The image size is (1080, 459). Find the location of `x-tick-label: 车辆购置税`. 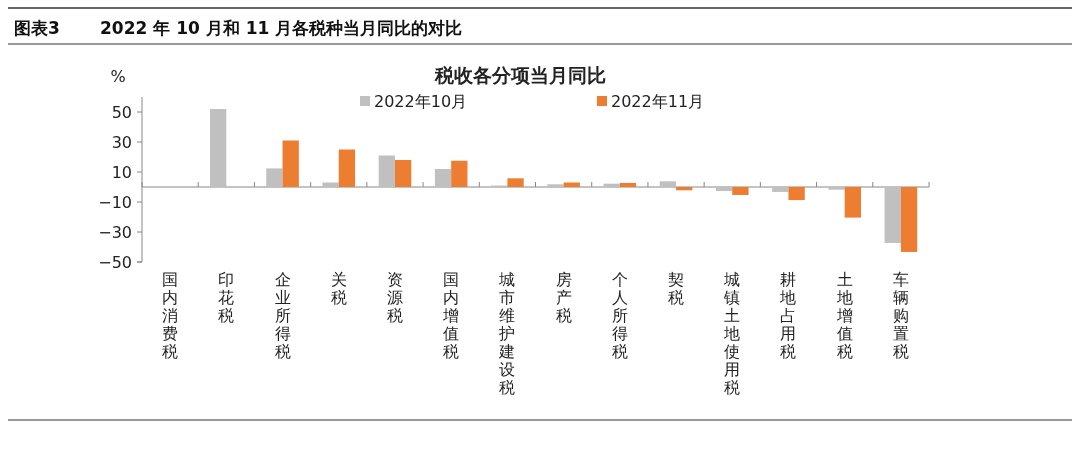

x-tick-label: 车辆购置税 is located at coordinates (900, 315).